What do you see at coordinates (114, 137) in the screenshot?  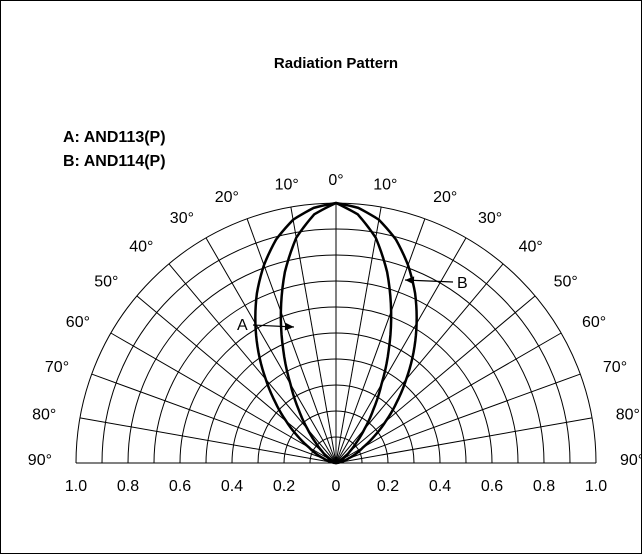 I see `legend-entry-a: A: AND113(P)` at bounding box center [114, 137].